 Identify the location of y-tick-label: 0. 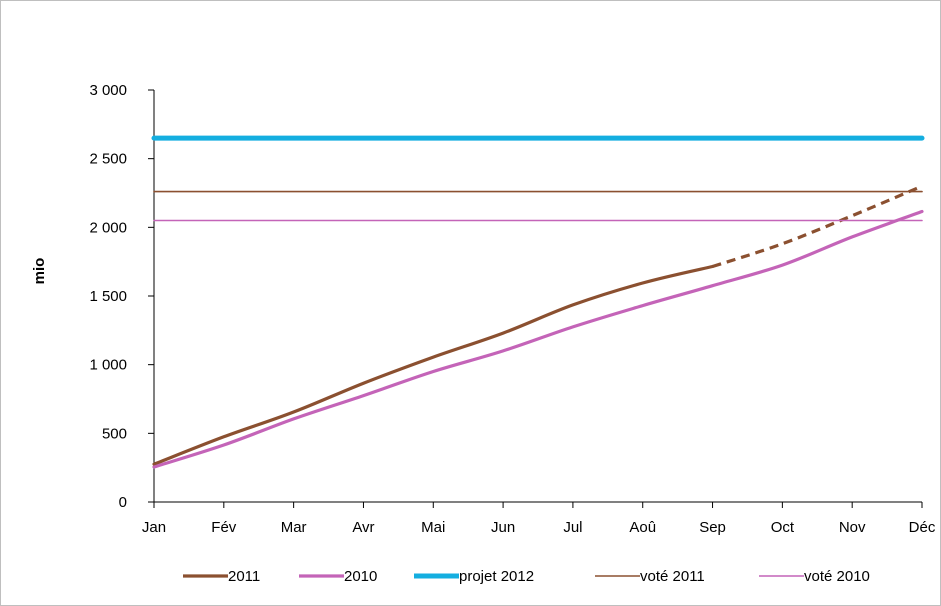
(123, 502).